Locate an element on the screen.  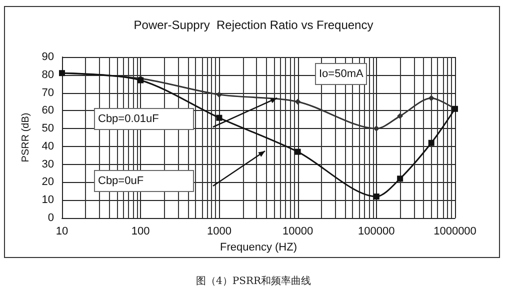
note-box: Cbp=0uF is located at coordinates (144, 181).